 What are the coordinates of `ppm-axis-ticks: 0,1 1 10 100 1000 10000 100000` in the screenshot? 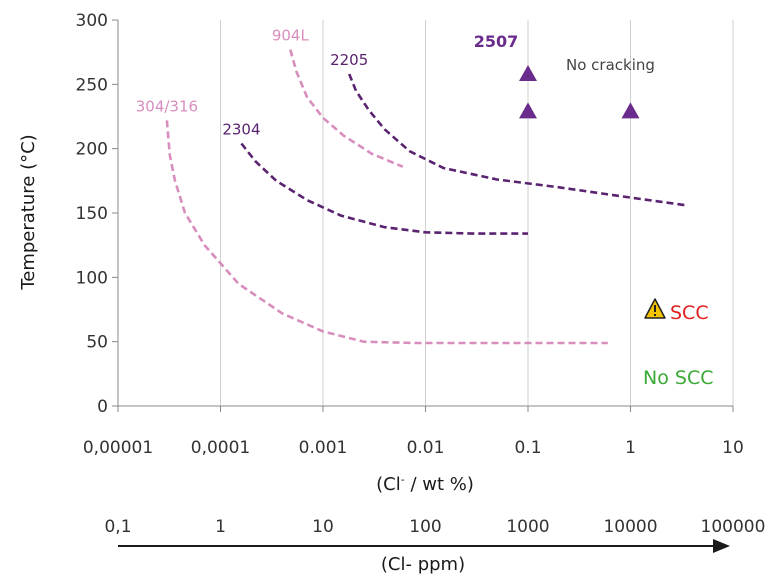 It's located at (434, 527).